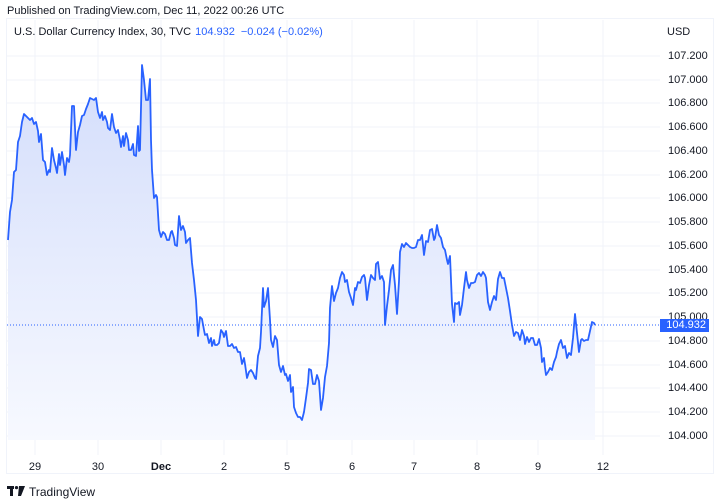 The height and width of the screenshot is (504, 720). What do you see at coordinates (62, 492) in the screenshot?
I see `brand-name: TradingView` at bounding box center [62, 492].